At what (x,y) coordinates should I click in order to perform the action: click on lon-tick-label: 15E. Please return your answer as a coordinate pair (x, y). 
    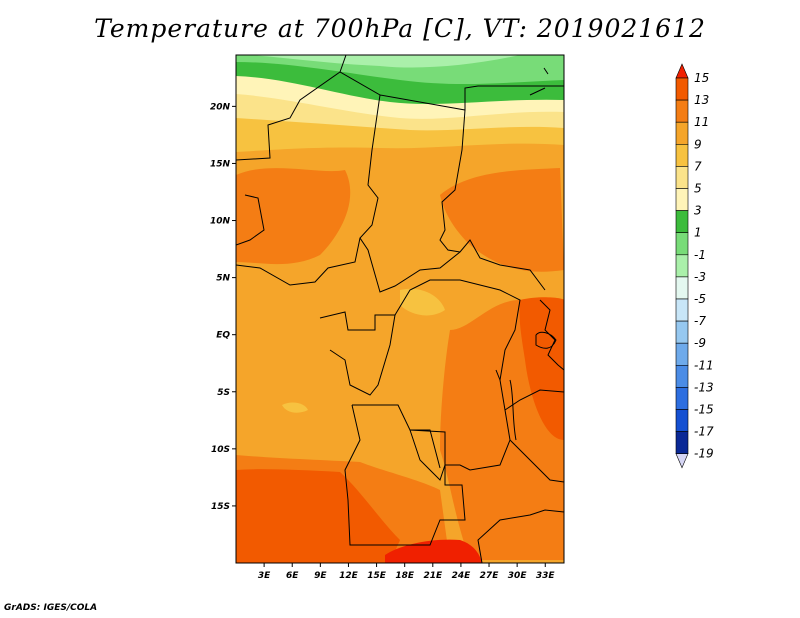
    Looking at the image, I should click on (377, 576).